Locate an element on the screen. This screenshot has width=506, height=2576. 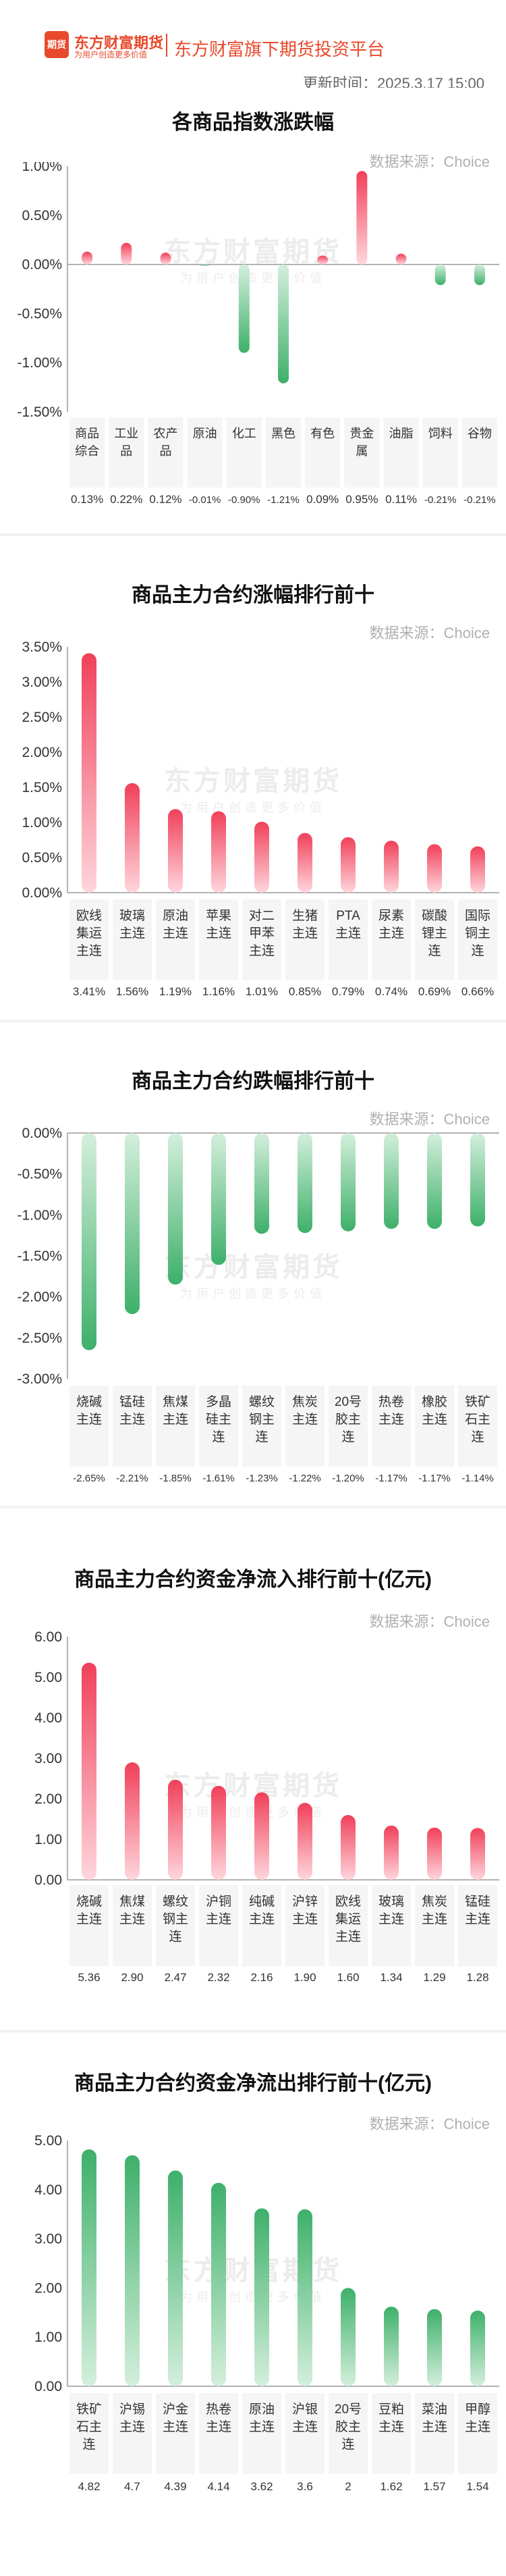
value-label: 2.47 is located at coordinates (175, 1977).